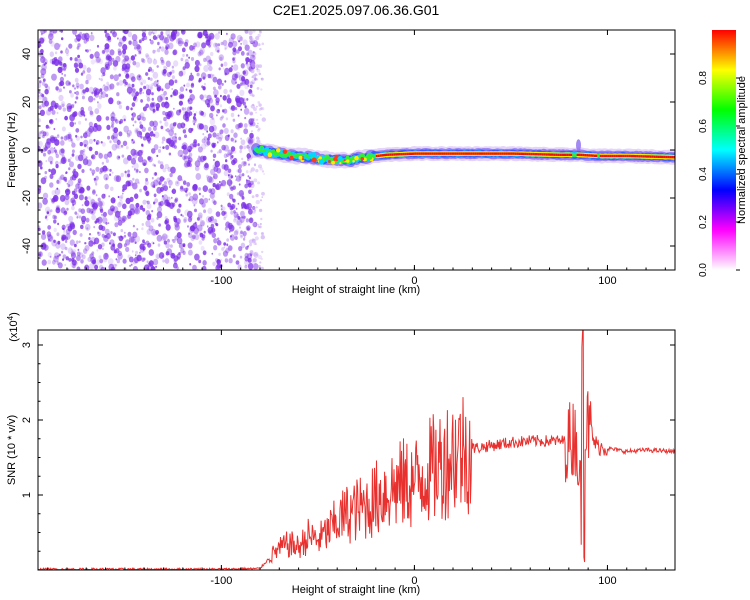  I want to click on colorbar-tick-label-2: 0.4, so click(703, 174).